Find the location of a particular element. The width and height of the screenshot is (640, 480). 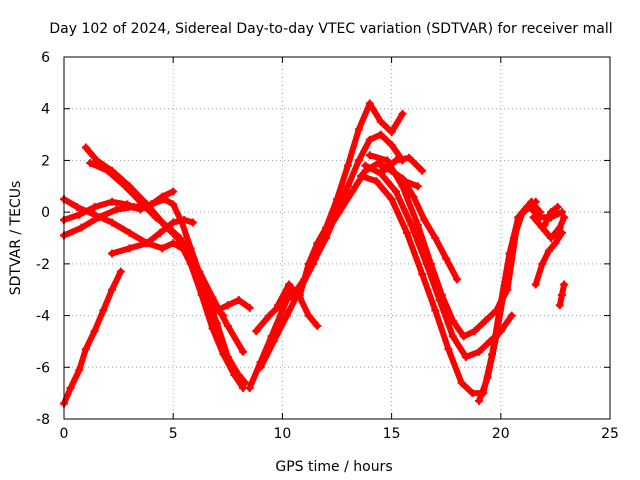

y-tick-label: 0 is located at coordinates (45, 213).